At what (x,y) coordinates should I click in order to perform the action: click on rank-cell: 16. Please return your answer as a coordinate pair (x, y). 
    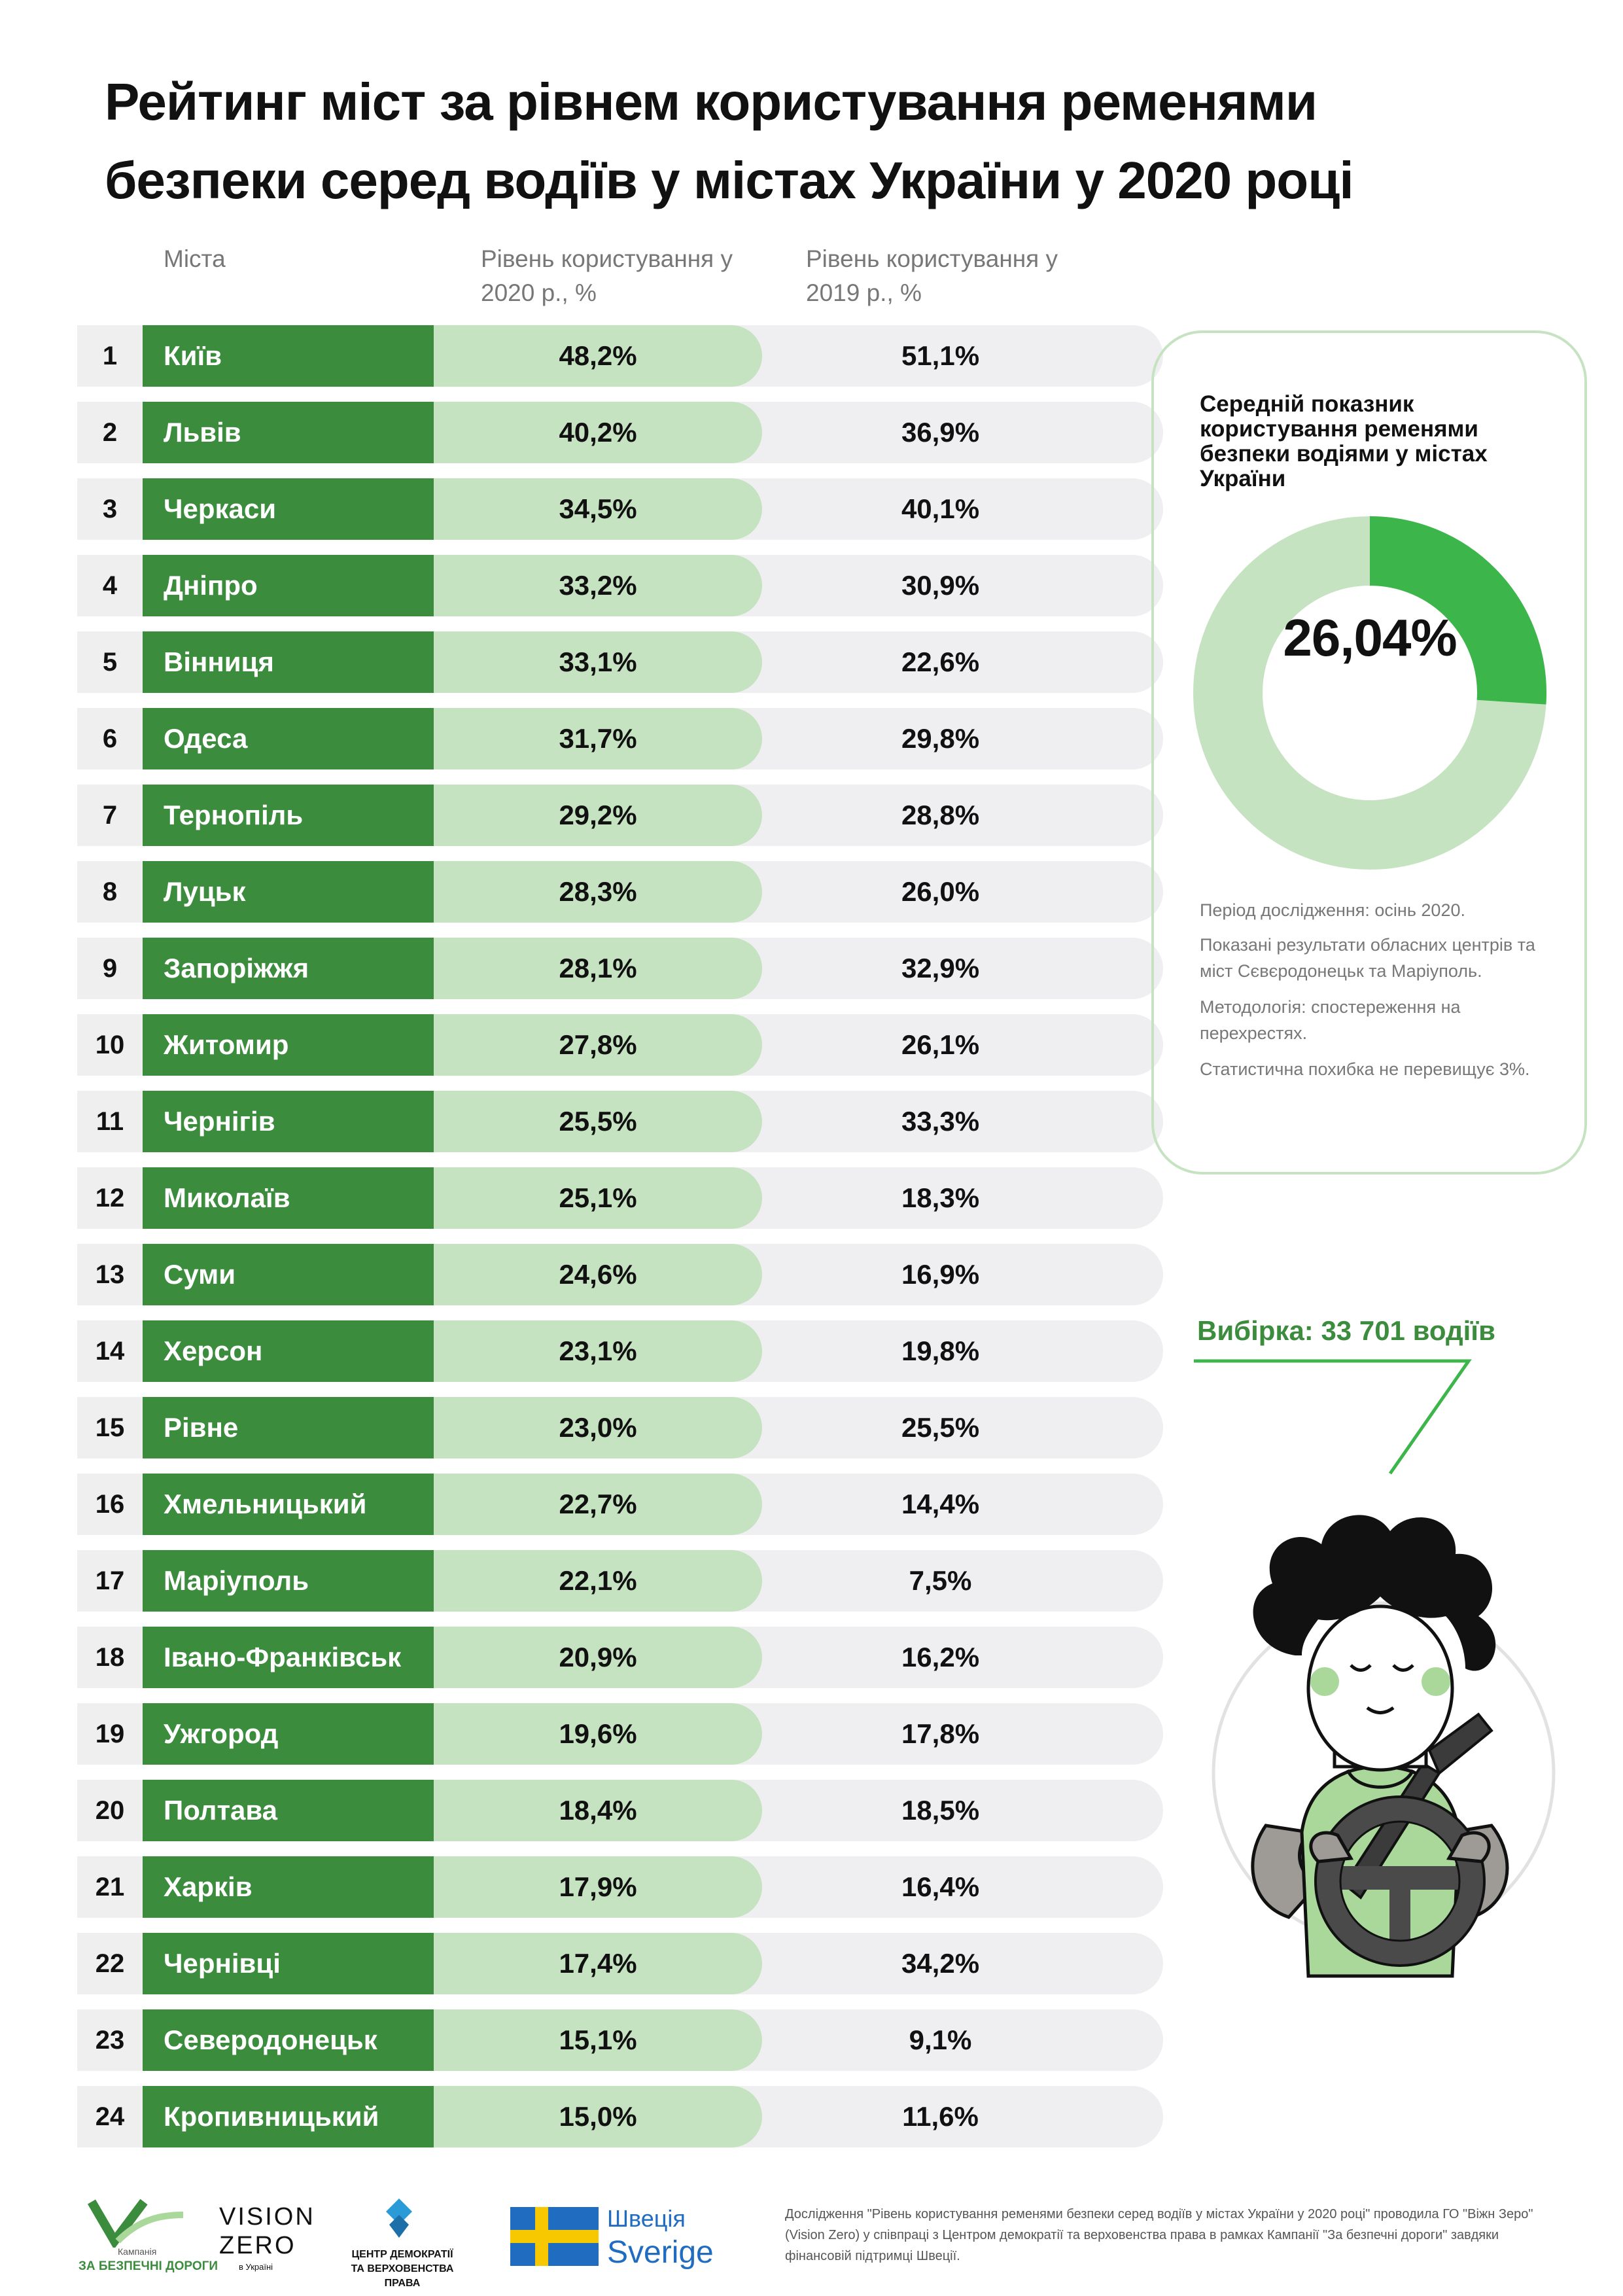
    Looking at the image, I should click on (110, 1505).